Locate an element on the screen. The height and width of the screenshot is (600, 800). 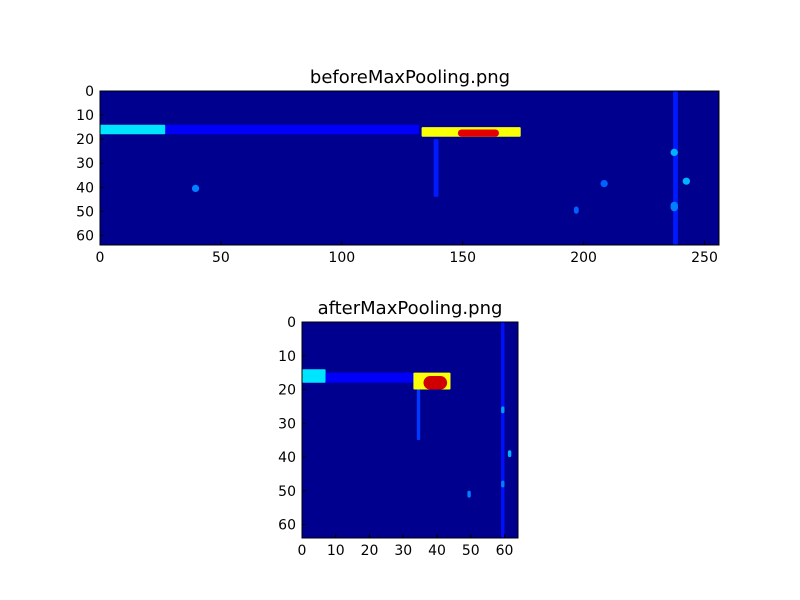
plot-after-frame is located at coordinates (410, 430).